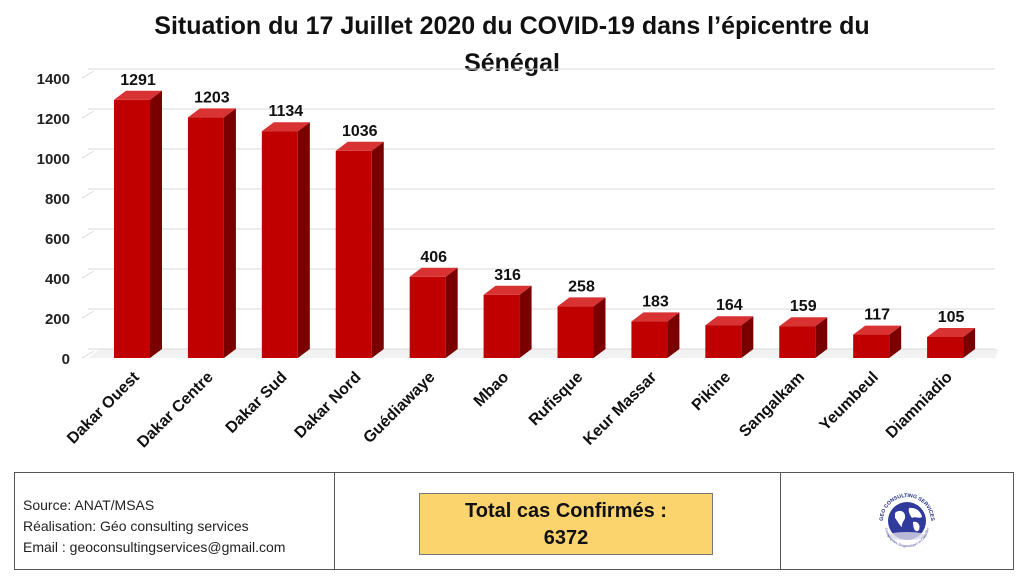 The height and width of the screenshot is (576, 1024). I want to click on data-label: 1036, so click(360, 131).